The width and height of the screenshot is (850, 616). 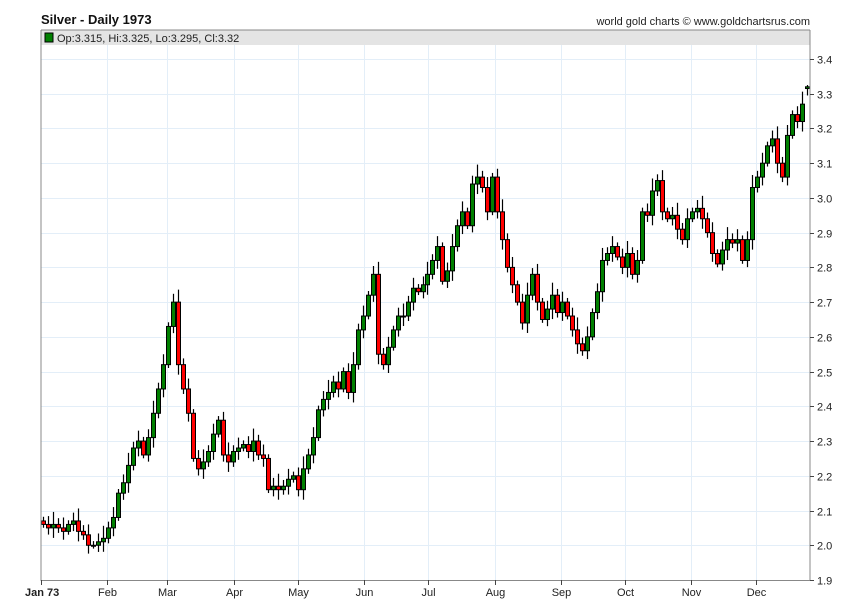 I want to click on y-tick-label: 2.0, so click(x=824, y=547).